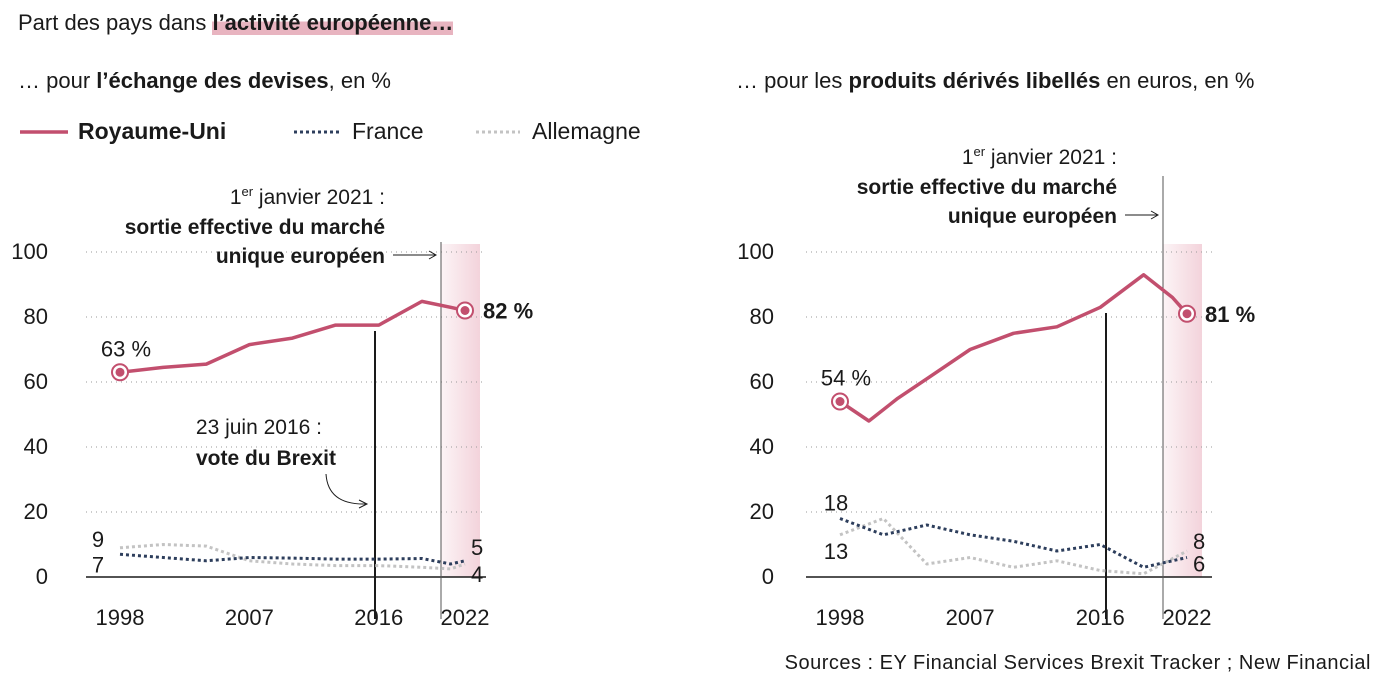 This screenshot has height=681, width=1393. Describe the element at coordinates (792, 80) in the screenshot. I see `subtitle-derivatives-prefix: … pour les` at that location.